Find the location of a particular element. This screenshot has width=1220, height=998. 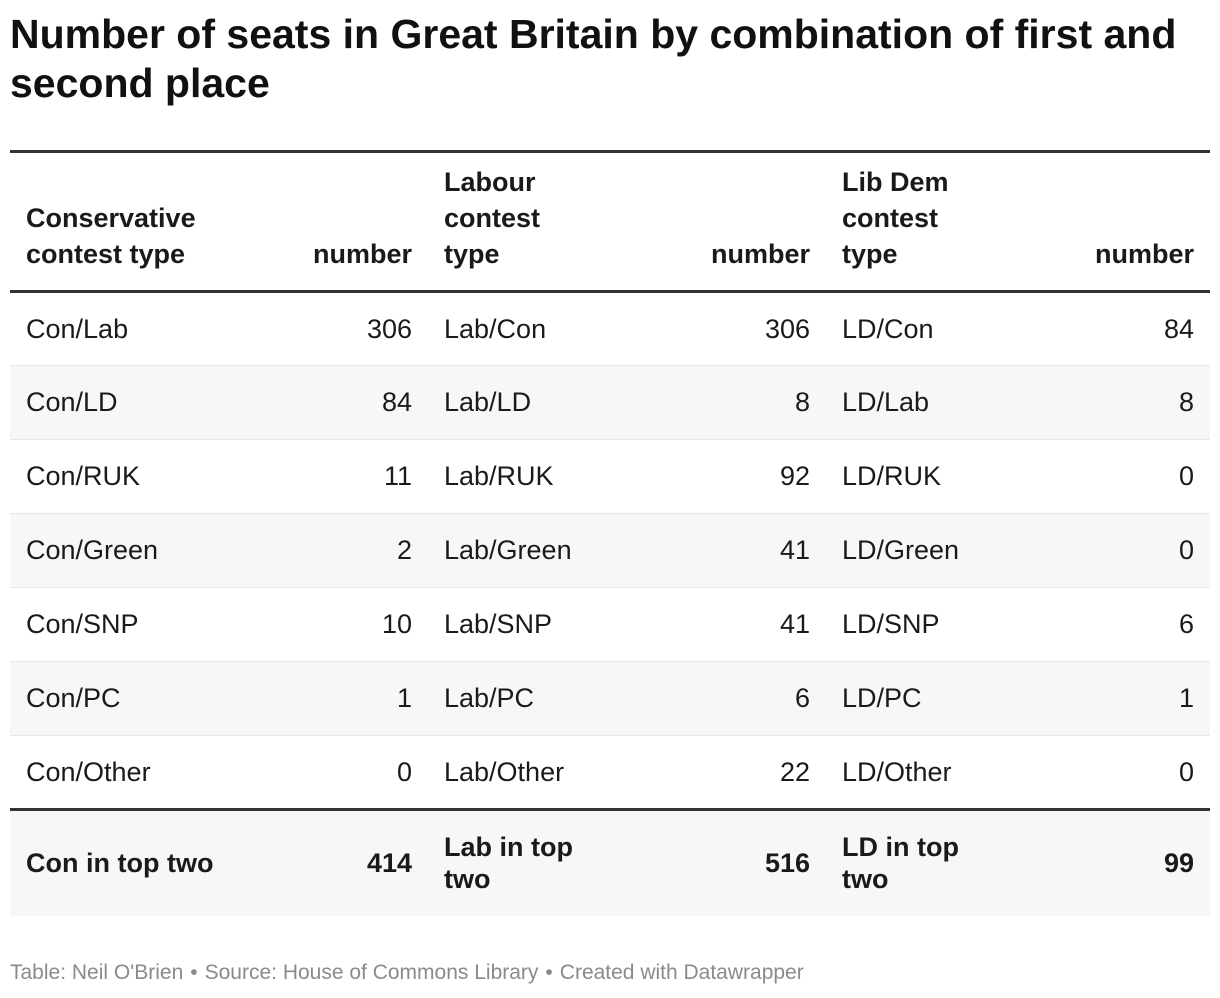

total-value: 99 is located at coordinates (1105, 862).